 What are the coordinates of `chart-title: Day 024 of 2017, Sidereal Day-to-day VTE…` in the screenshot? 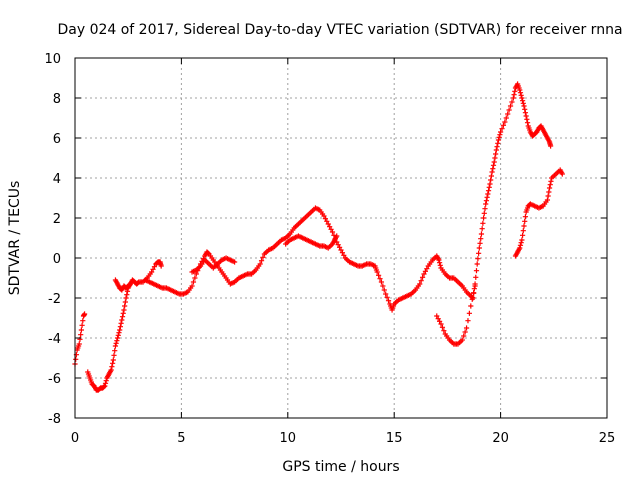 It's located at (339, 30).